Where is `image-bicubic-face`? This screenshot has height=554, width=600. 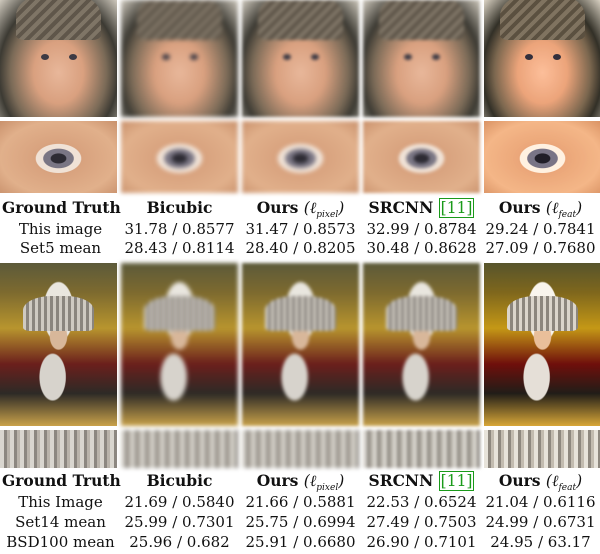 image-bicubic-face is located at coordinates (179, 58).